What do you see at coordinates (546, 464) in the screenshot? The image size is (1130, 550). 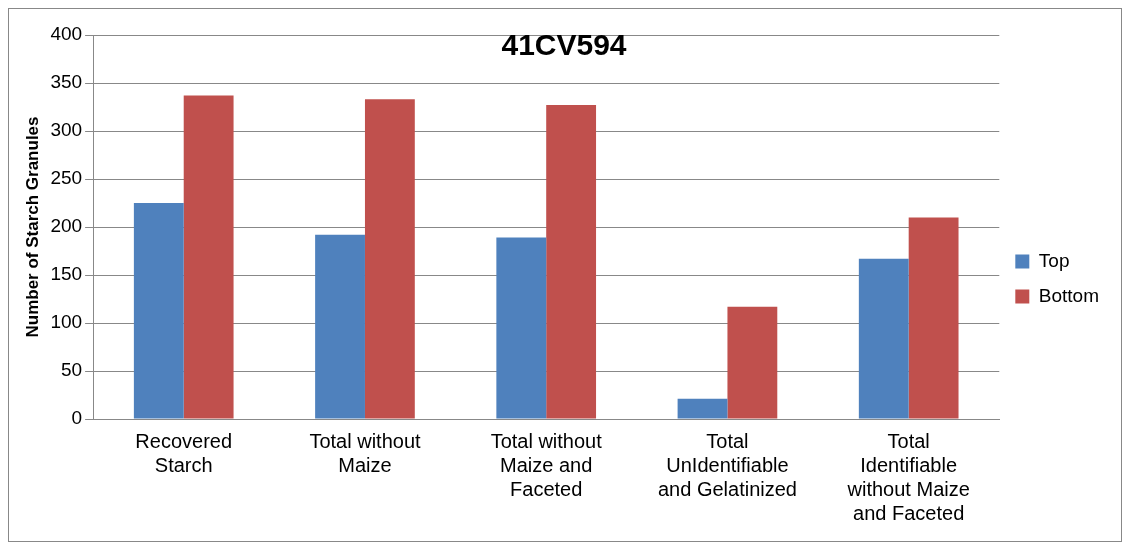 I see `x-tick-label: Total without Maize and Faceted` at bounding box center [546, 464].